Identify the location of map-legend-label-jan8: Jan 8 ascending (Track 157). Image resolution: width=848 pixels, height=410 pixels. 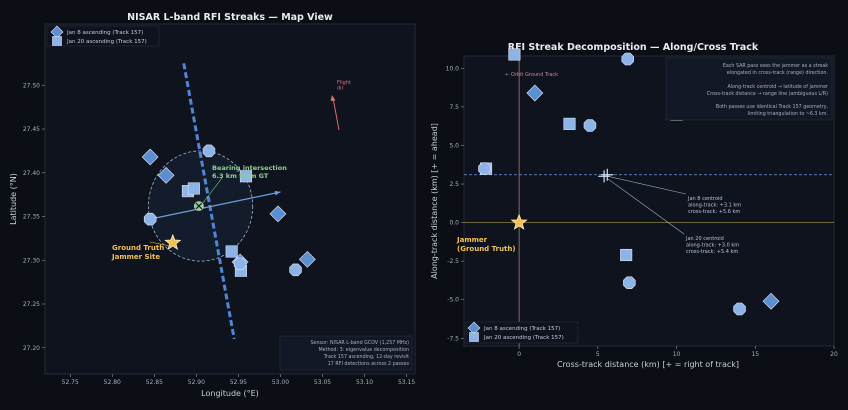
(104, 33).